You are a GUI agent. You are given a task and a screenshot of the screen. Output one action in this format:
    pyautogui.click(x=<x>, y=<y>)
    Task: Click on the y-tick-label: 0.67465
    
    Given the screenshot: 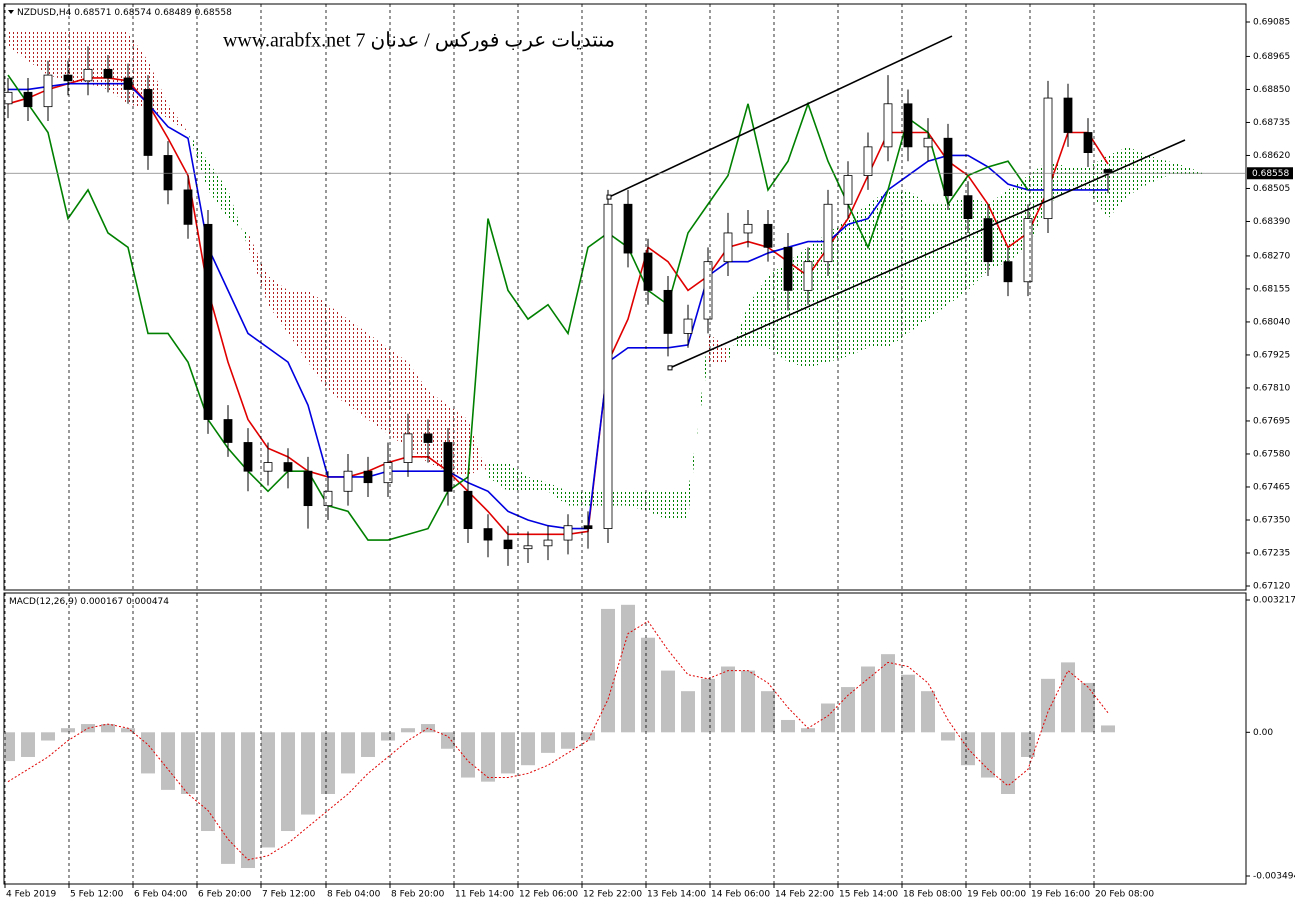 What is the action you would take?
    pyautogui.click(x=1271, y=487)
    